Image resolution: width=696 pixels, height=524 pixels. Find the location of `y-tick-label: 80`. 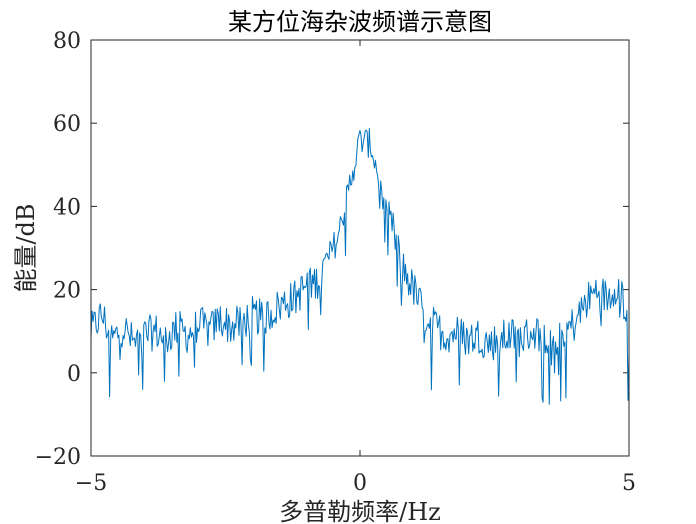

y-tick-label: 80 is located at coordinates (67, 41).